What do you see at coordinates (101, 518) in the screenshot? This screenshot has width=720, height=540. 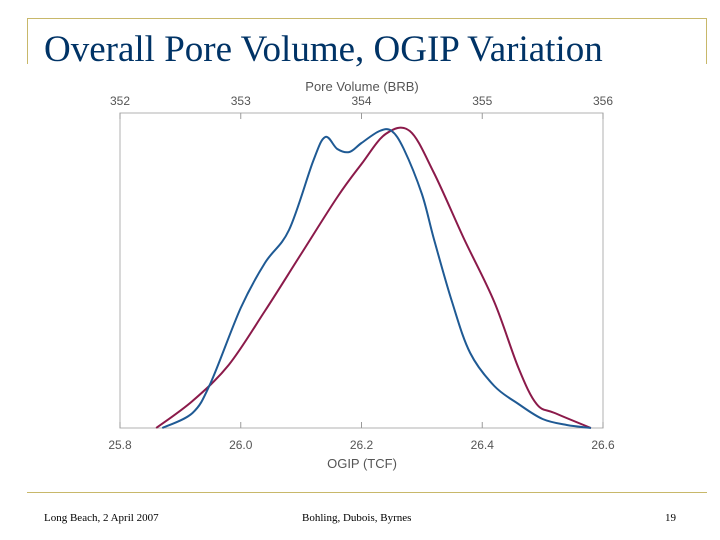 I see `footer-location-date: Long Beach, 2 April 2007` at bounding box center [101, 518].